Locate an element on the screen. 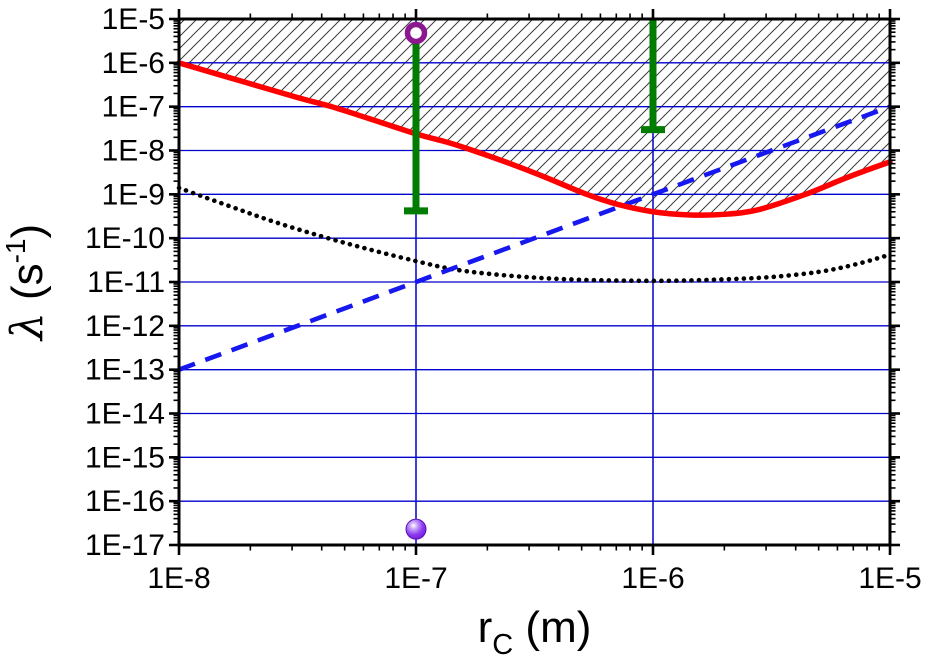 This screenshot has height=670, width=942. y-tick-label: 1E-17 is located at coordinates (125, 545).